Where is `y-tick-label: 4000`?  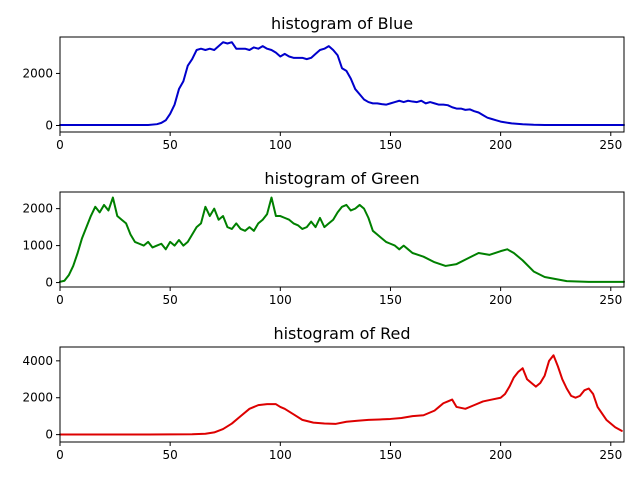
y-tick-label: 4000 is located at coordinates (37, 361).